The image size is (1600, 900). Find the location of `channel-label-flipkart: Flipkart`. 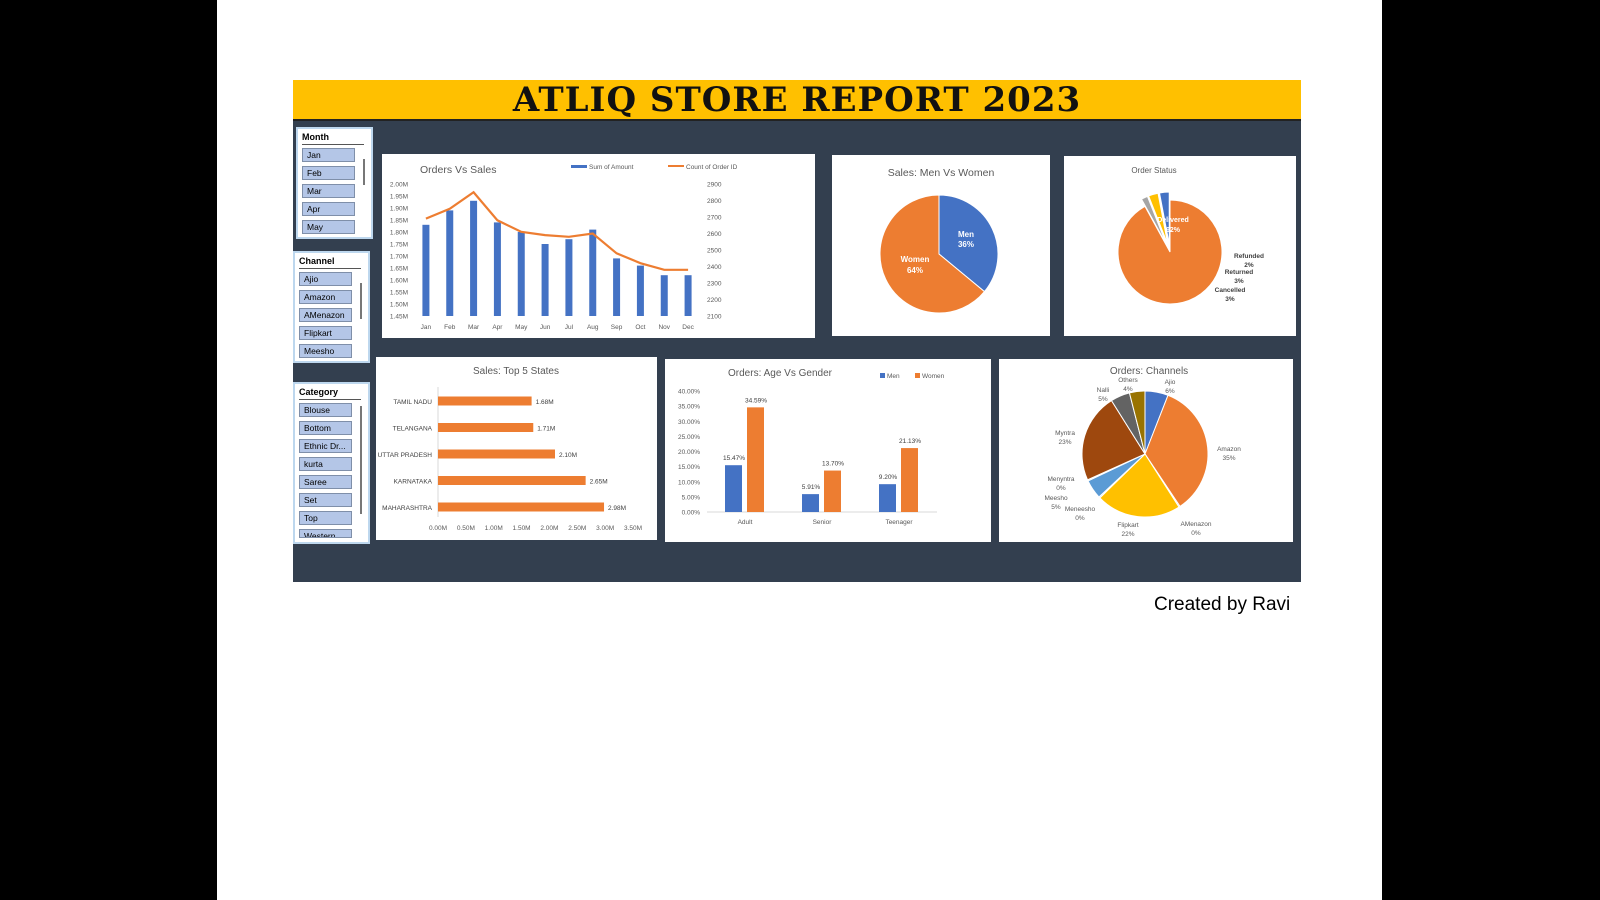

channel-label-flipkart: Flipkart is located at coordinates (1128, 525).